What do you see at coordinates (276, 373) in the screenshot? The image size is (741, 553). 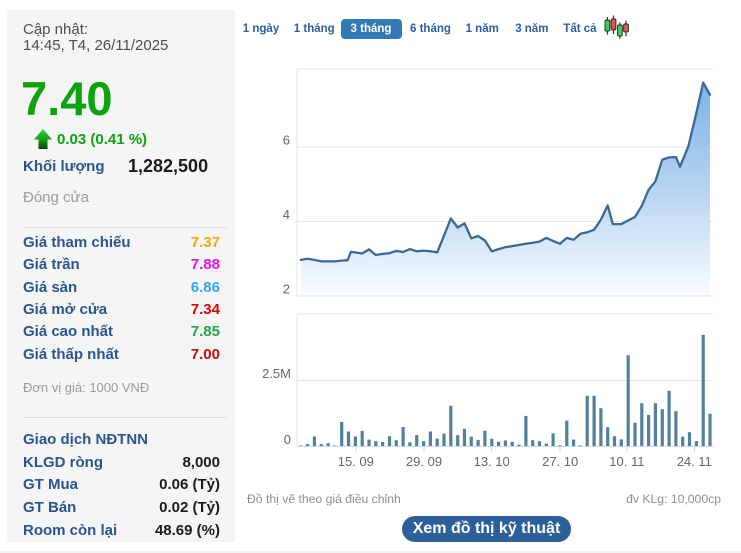 I see `svg-text: 2.5M` at bounding box center [276, 373].